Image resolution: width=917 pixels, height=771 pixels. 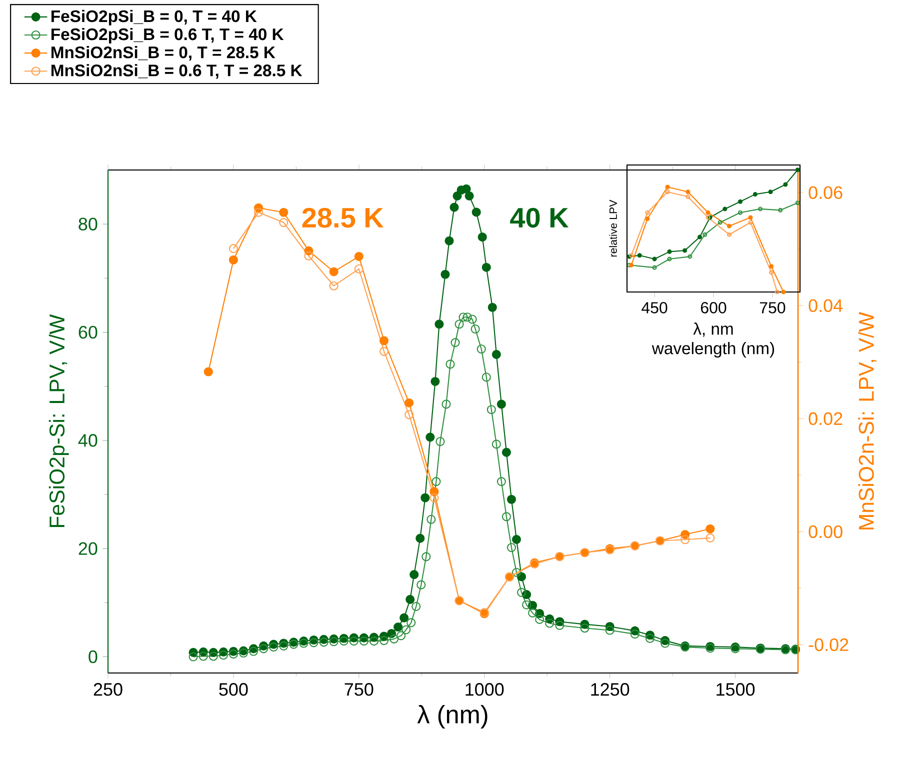 What do you see at coordinates (825, 419) in the screenshot?
I see `y2-tick-label: 0.02` at bounding box center [825, 419].